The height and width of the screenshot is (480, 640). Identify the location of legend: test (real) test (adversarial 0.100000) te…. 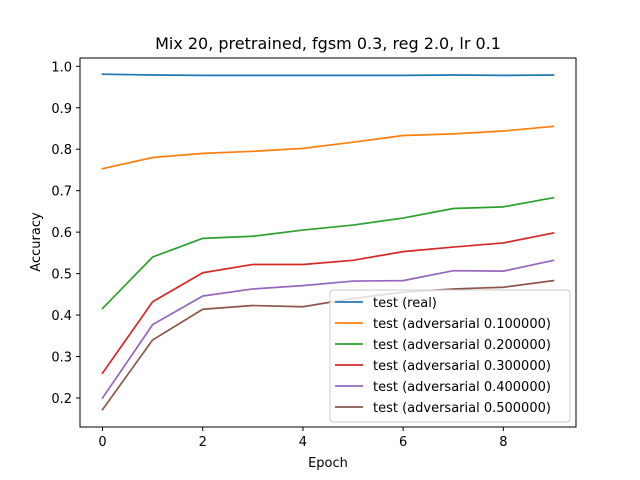
(450, 356).